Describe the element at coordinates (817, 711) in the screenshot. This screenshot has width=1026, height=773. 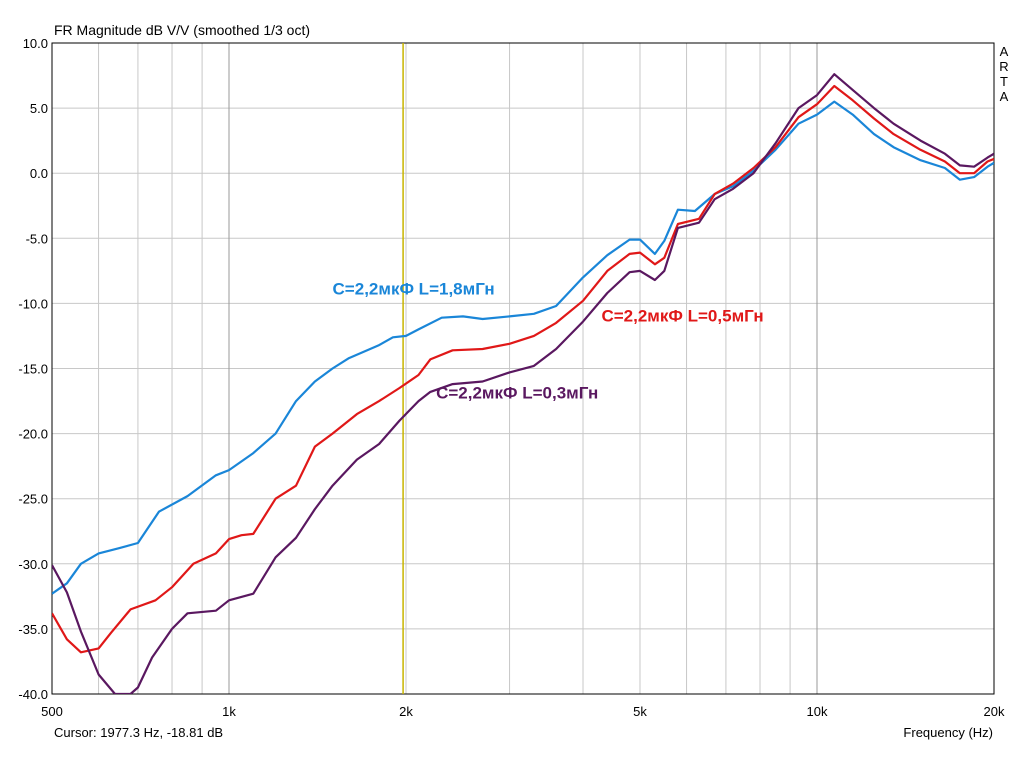
I see `x-tick-label: 10k` at that location.